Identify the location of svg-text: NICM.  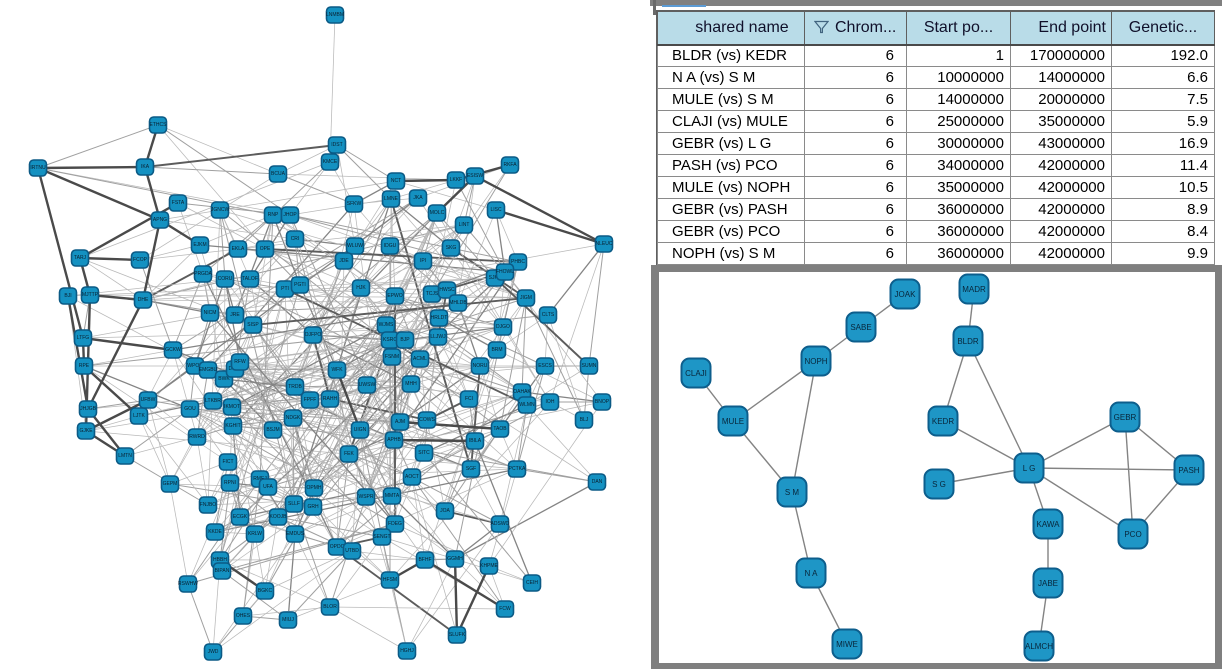
(210, 313).